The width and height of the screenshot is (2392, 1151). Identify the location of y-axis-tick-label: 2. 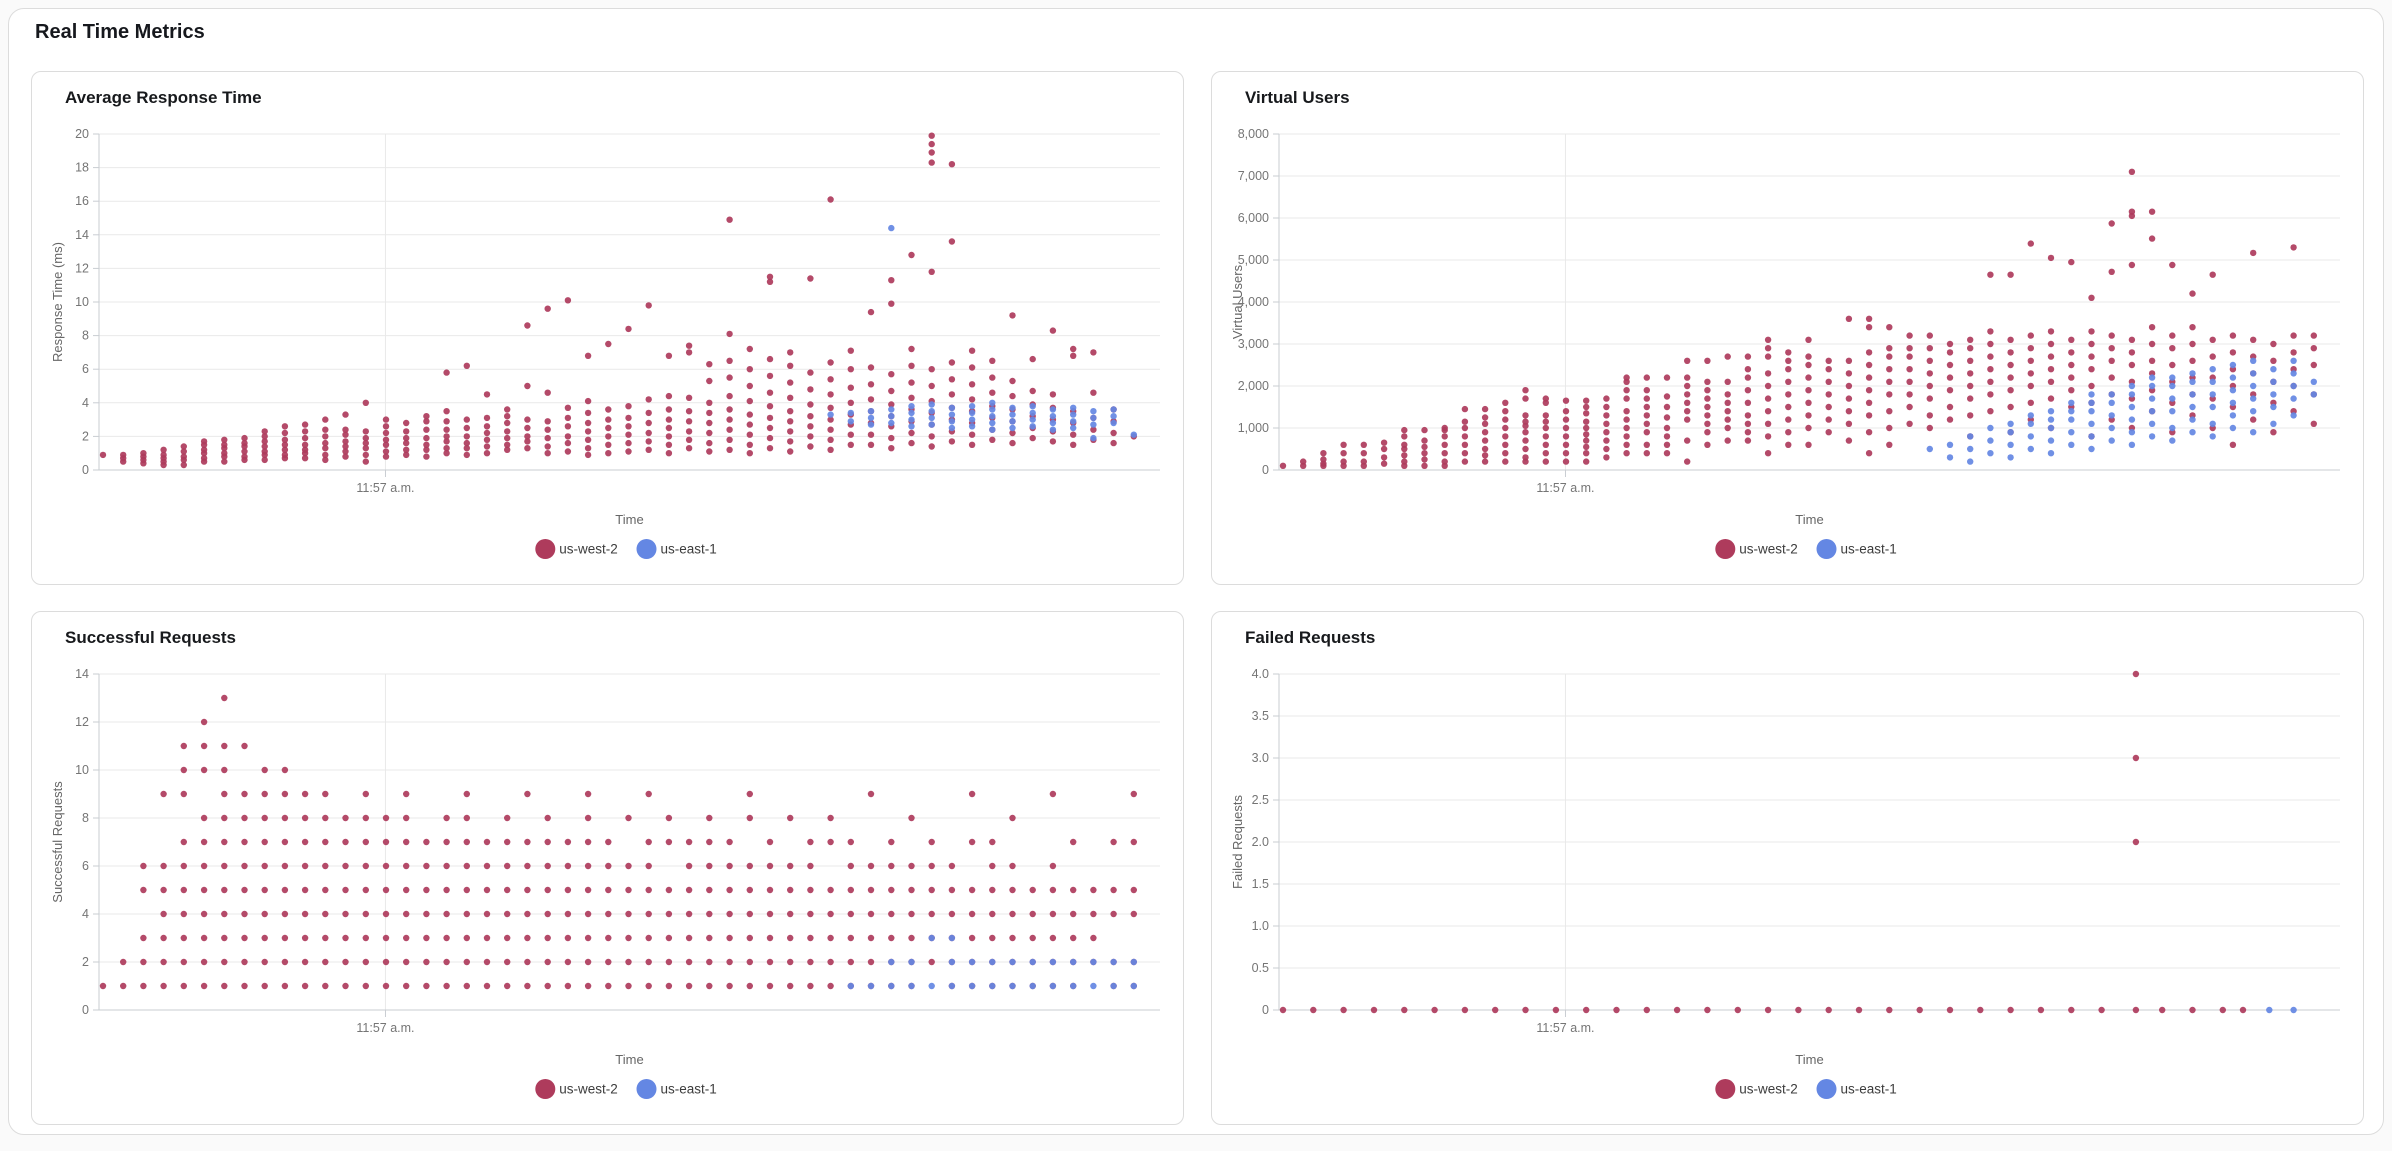
(85, 962).